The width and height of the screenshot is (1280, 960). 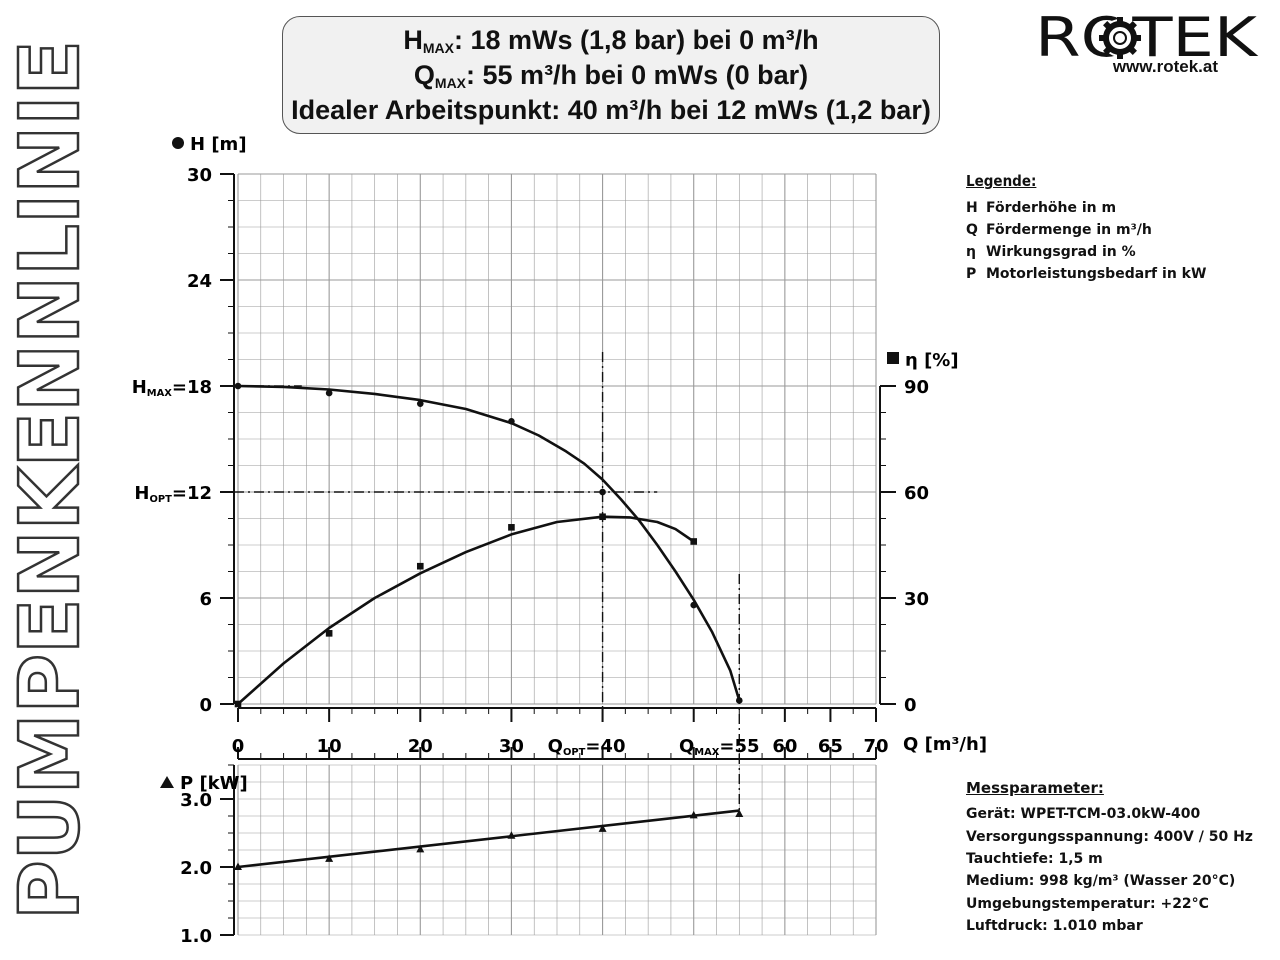 What do you see at coordinates (893, 358) in the screenshot?
I see `eta-legend-marker` at bounding box center [893, 358].